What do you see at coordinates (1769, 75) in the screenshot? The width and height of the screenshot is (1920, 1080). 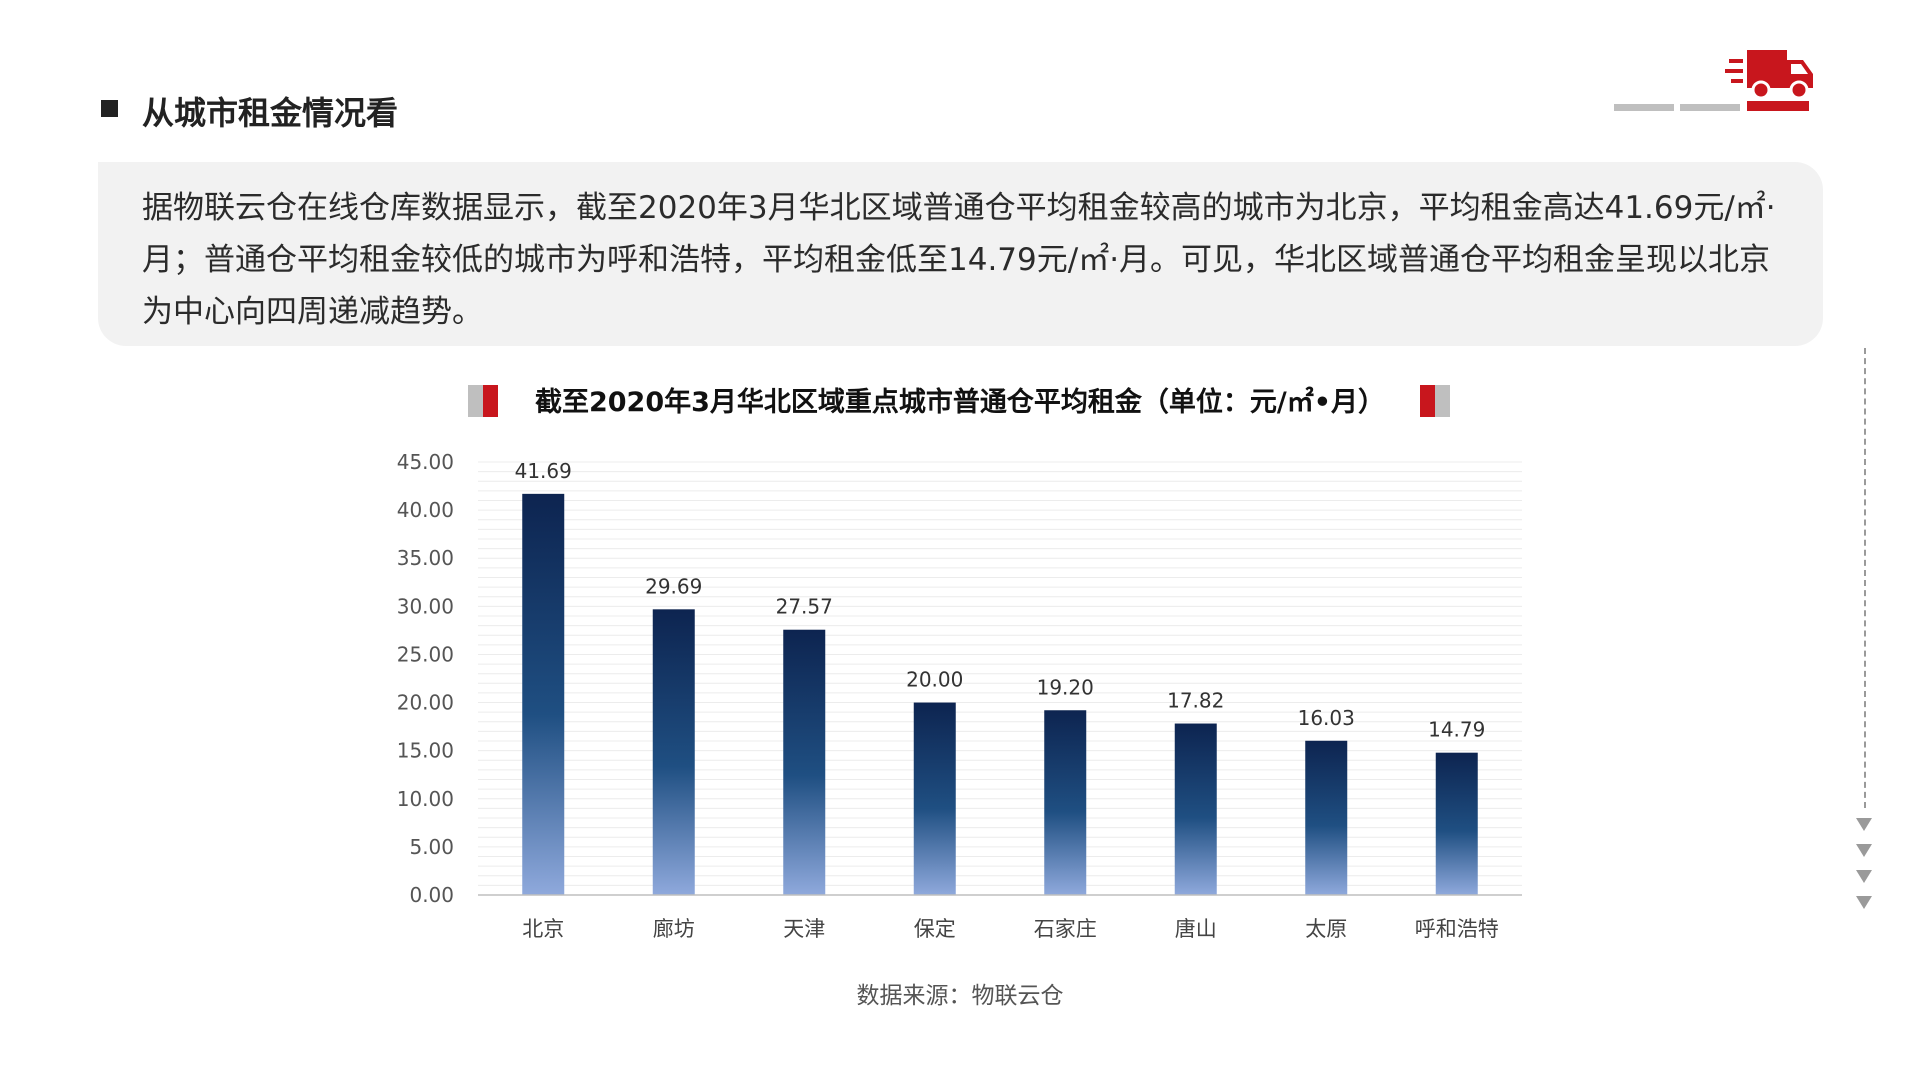 I see `delivery-truck-icon` at bounding box center [1769, 75].